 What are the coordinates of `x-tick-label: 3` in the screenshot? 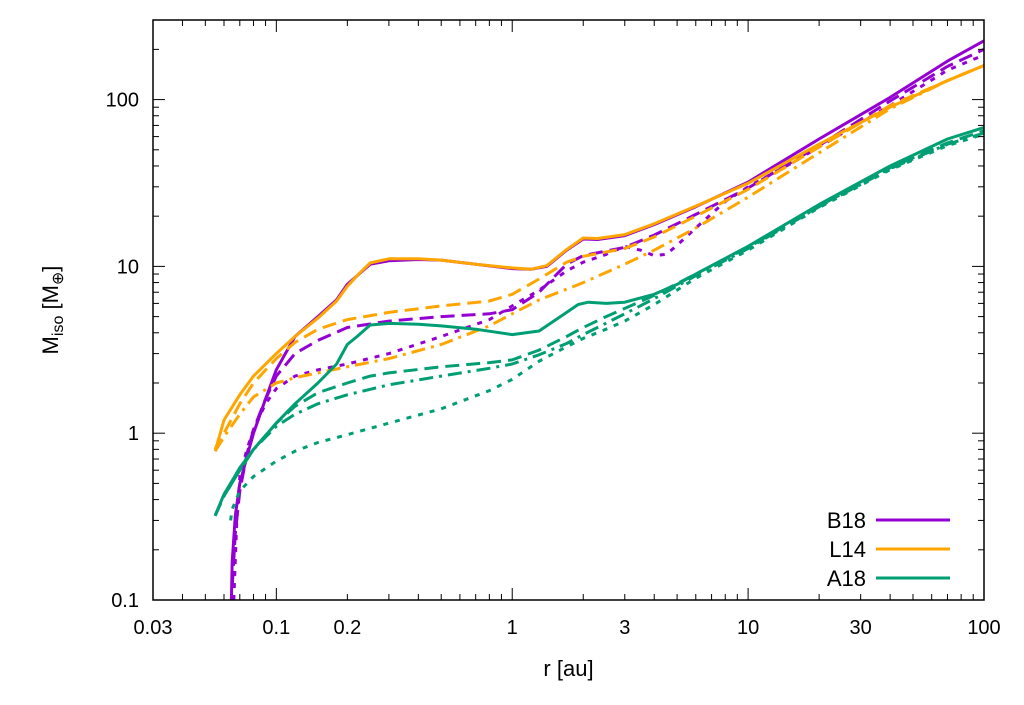 It's located at (624, 628).